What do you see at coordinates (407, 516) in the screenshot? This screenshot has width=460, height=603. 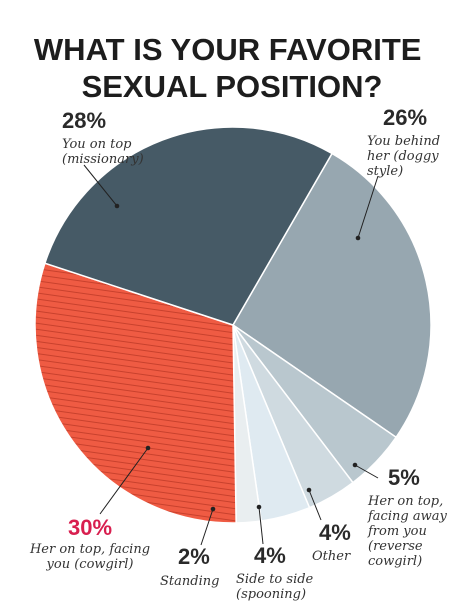 I see `slice-description-line: facing away` at bounding box center [407, 516].